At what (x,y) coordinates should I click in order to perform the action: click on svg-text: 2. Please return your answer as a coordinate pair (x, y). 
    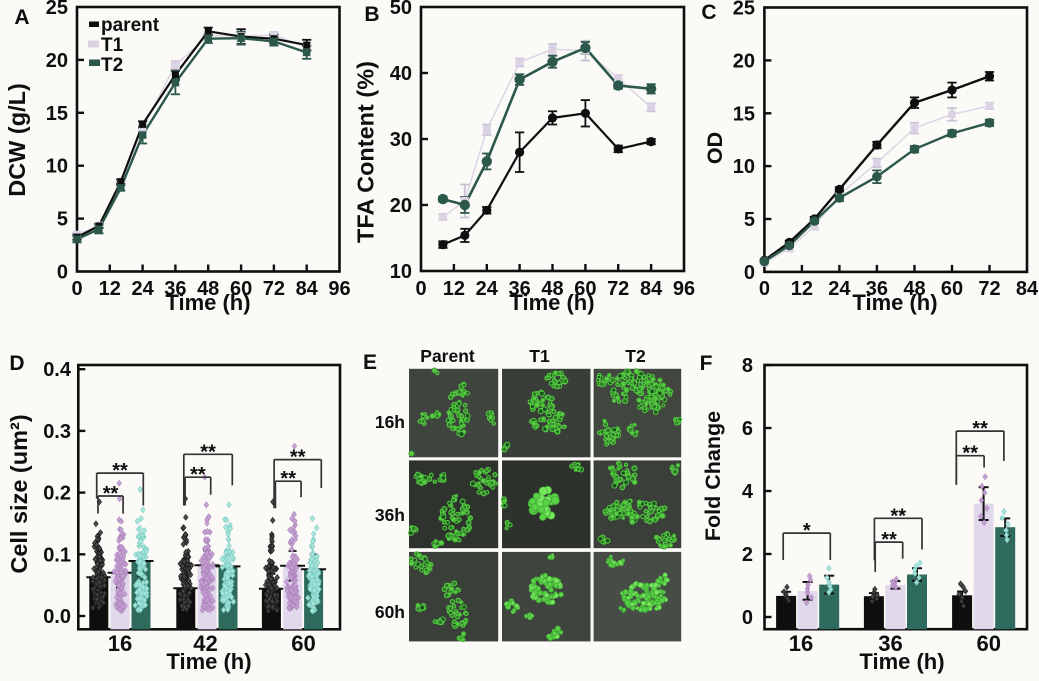
    Looking at the image, I should click on (747, 555).